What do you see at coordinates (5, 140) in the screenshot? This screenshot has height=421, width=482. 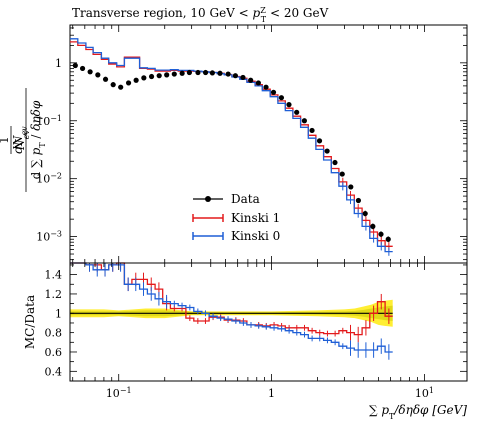 I see `main-y-axis-prefactor-one: 1` at bounding box center [5, 140].